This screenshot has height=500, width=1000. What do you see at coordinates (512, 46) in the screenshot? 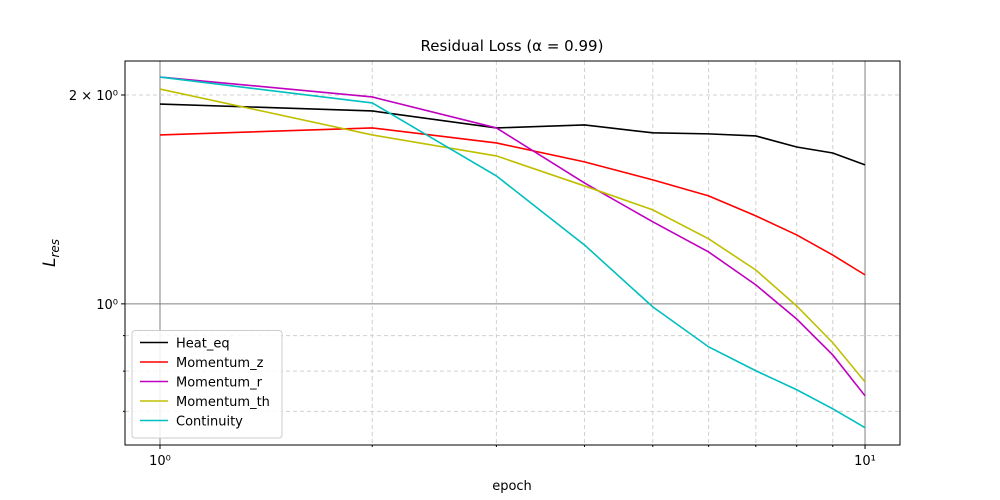
I see `chart-title: Residual Loss (α = 0.99)` at bounding box center [512, 46].